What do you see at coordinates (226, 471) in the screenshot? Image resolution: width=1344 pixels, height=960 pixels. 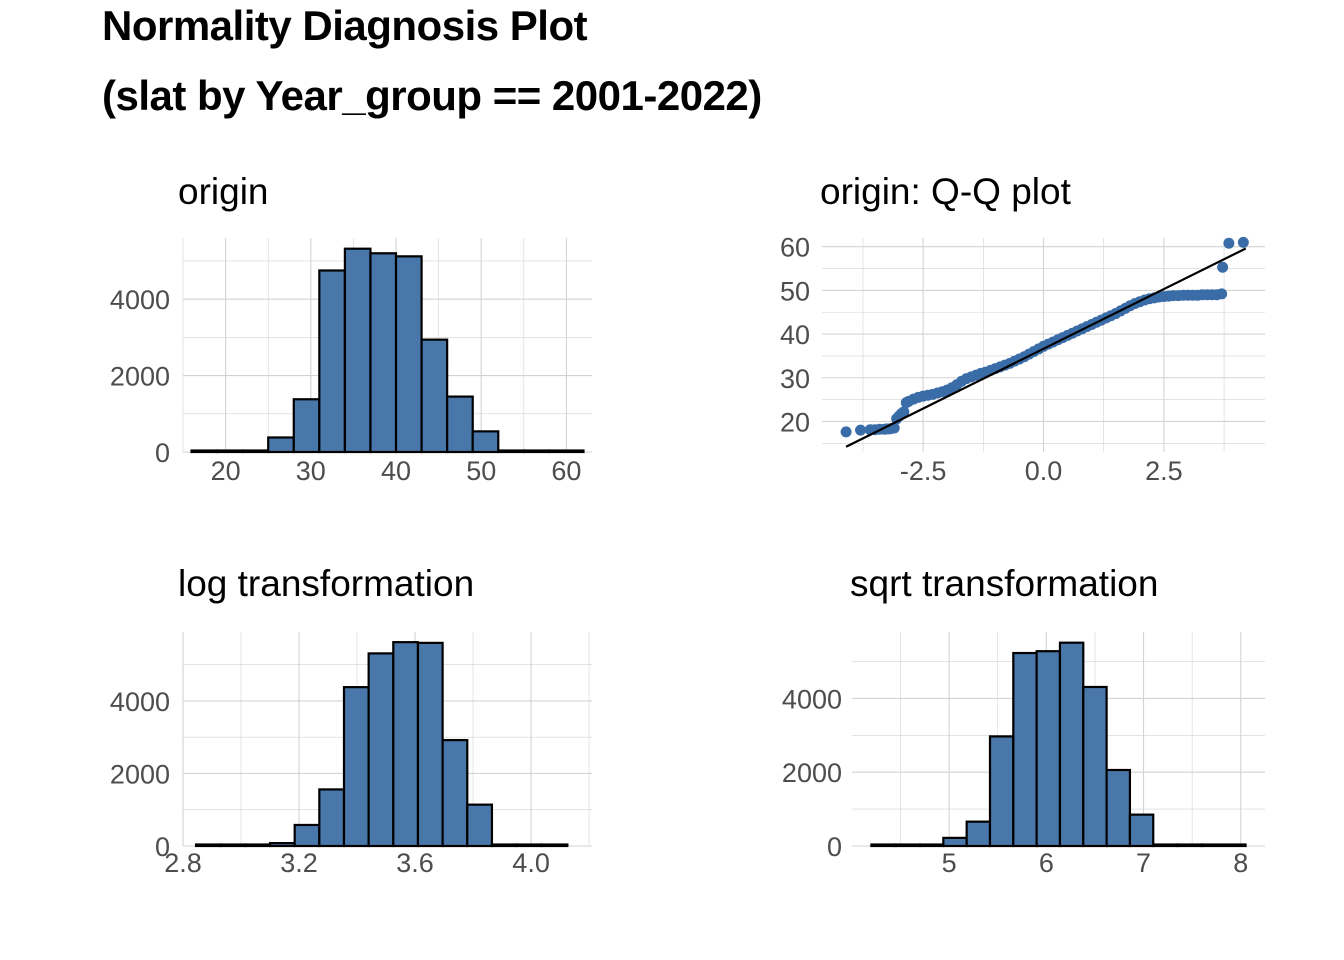 I see `x-tick-label: 20` at bounding box center [226, 471].